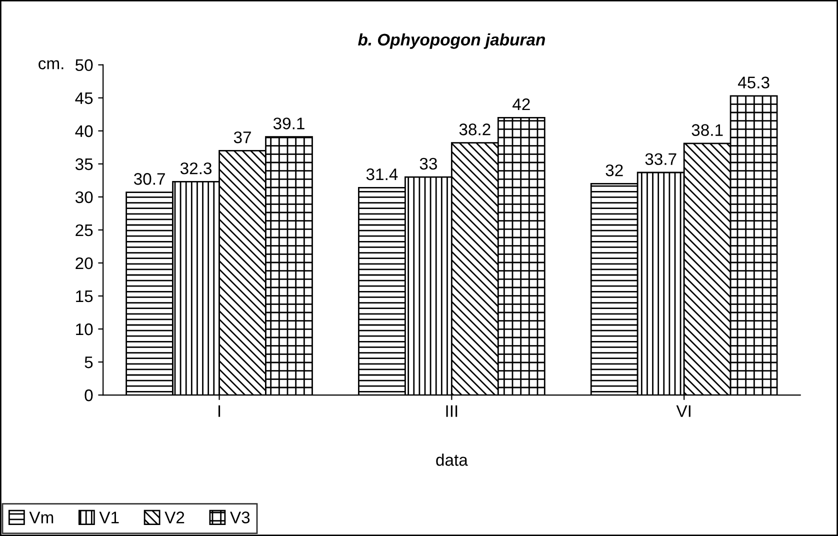 The width and height of the screenshot is (838, 536). What do you see at coordinates (51, 65) in the screenshot?
I see `y-axis-title: cm.` at bounding box center [51, 65].